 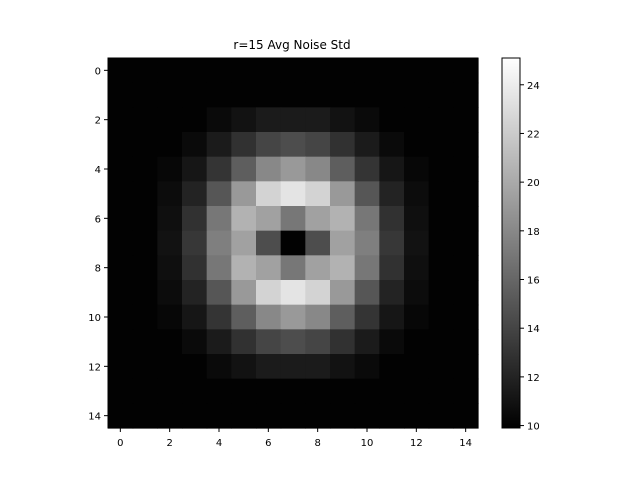 What do you see at coordinates (533, 86) in the screenshot?
I see `colorbar-tick-label: 24` at bounding box center [533, 86].